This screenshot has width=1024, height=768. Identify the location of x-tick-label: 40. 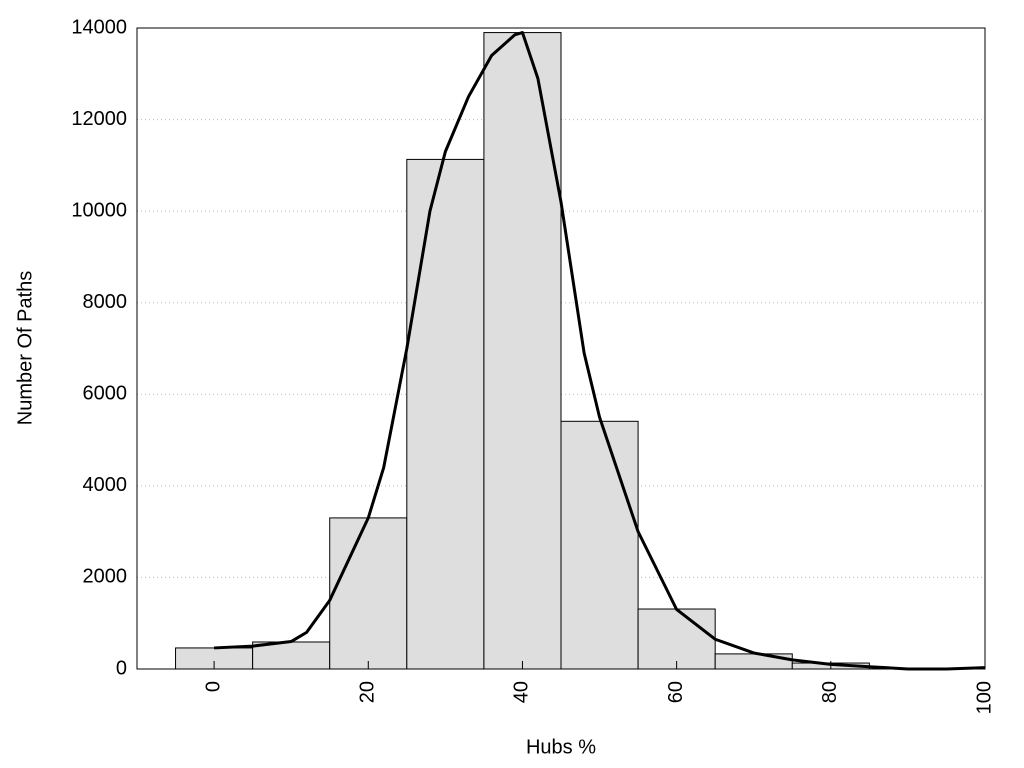
(522, 692).